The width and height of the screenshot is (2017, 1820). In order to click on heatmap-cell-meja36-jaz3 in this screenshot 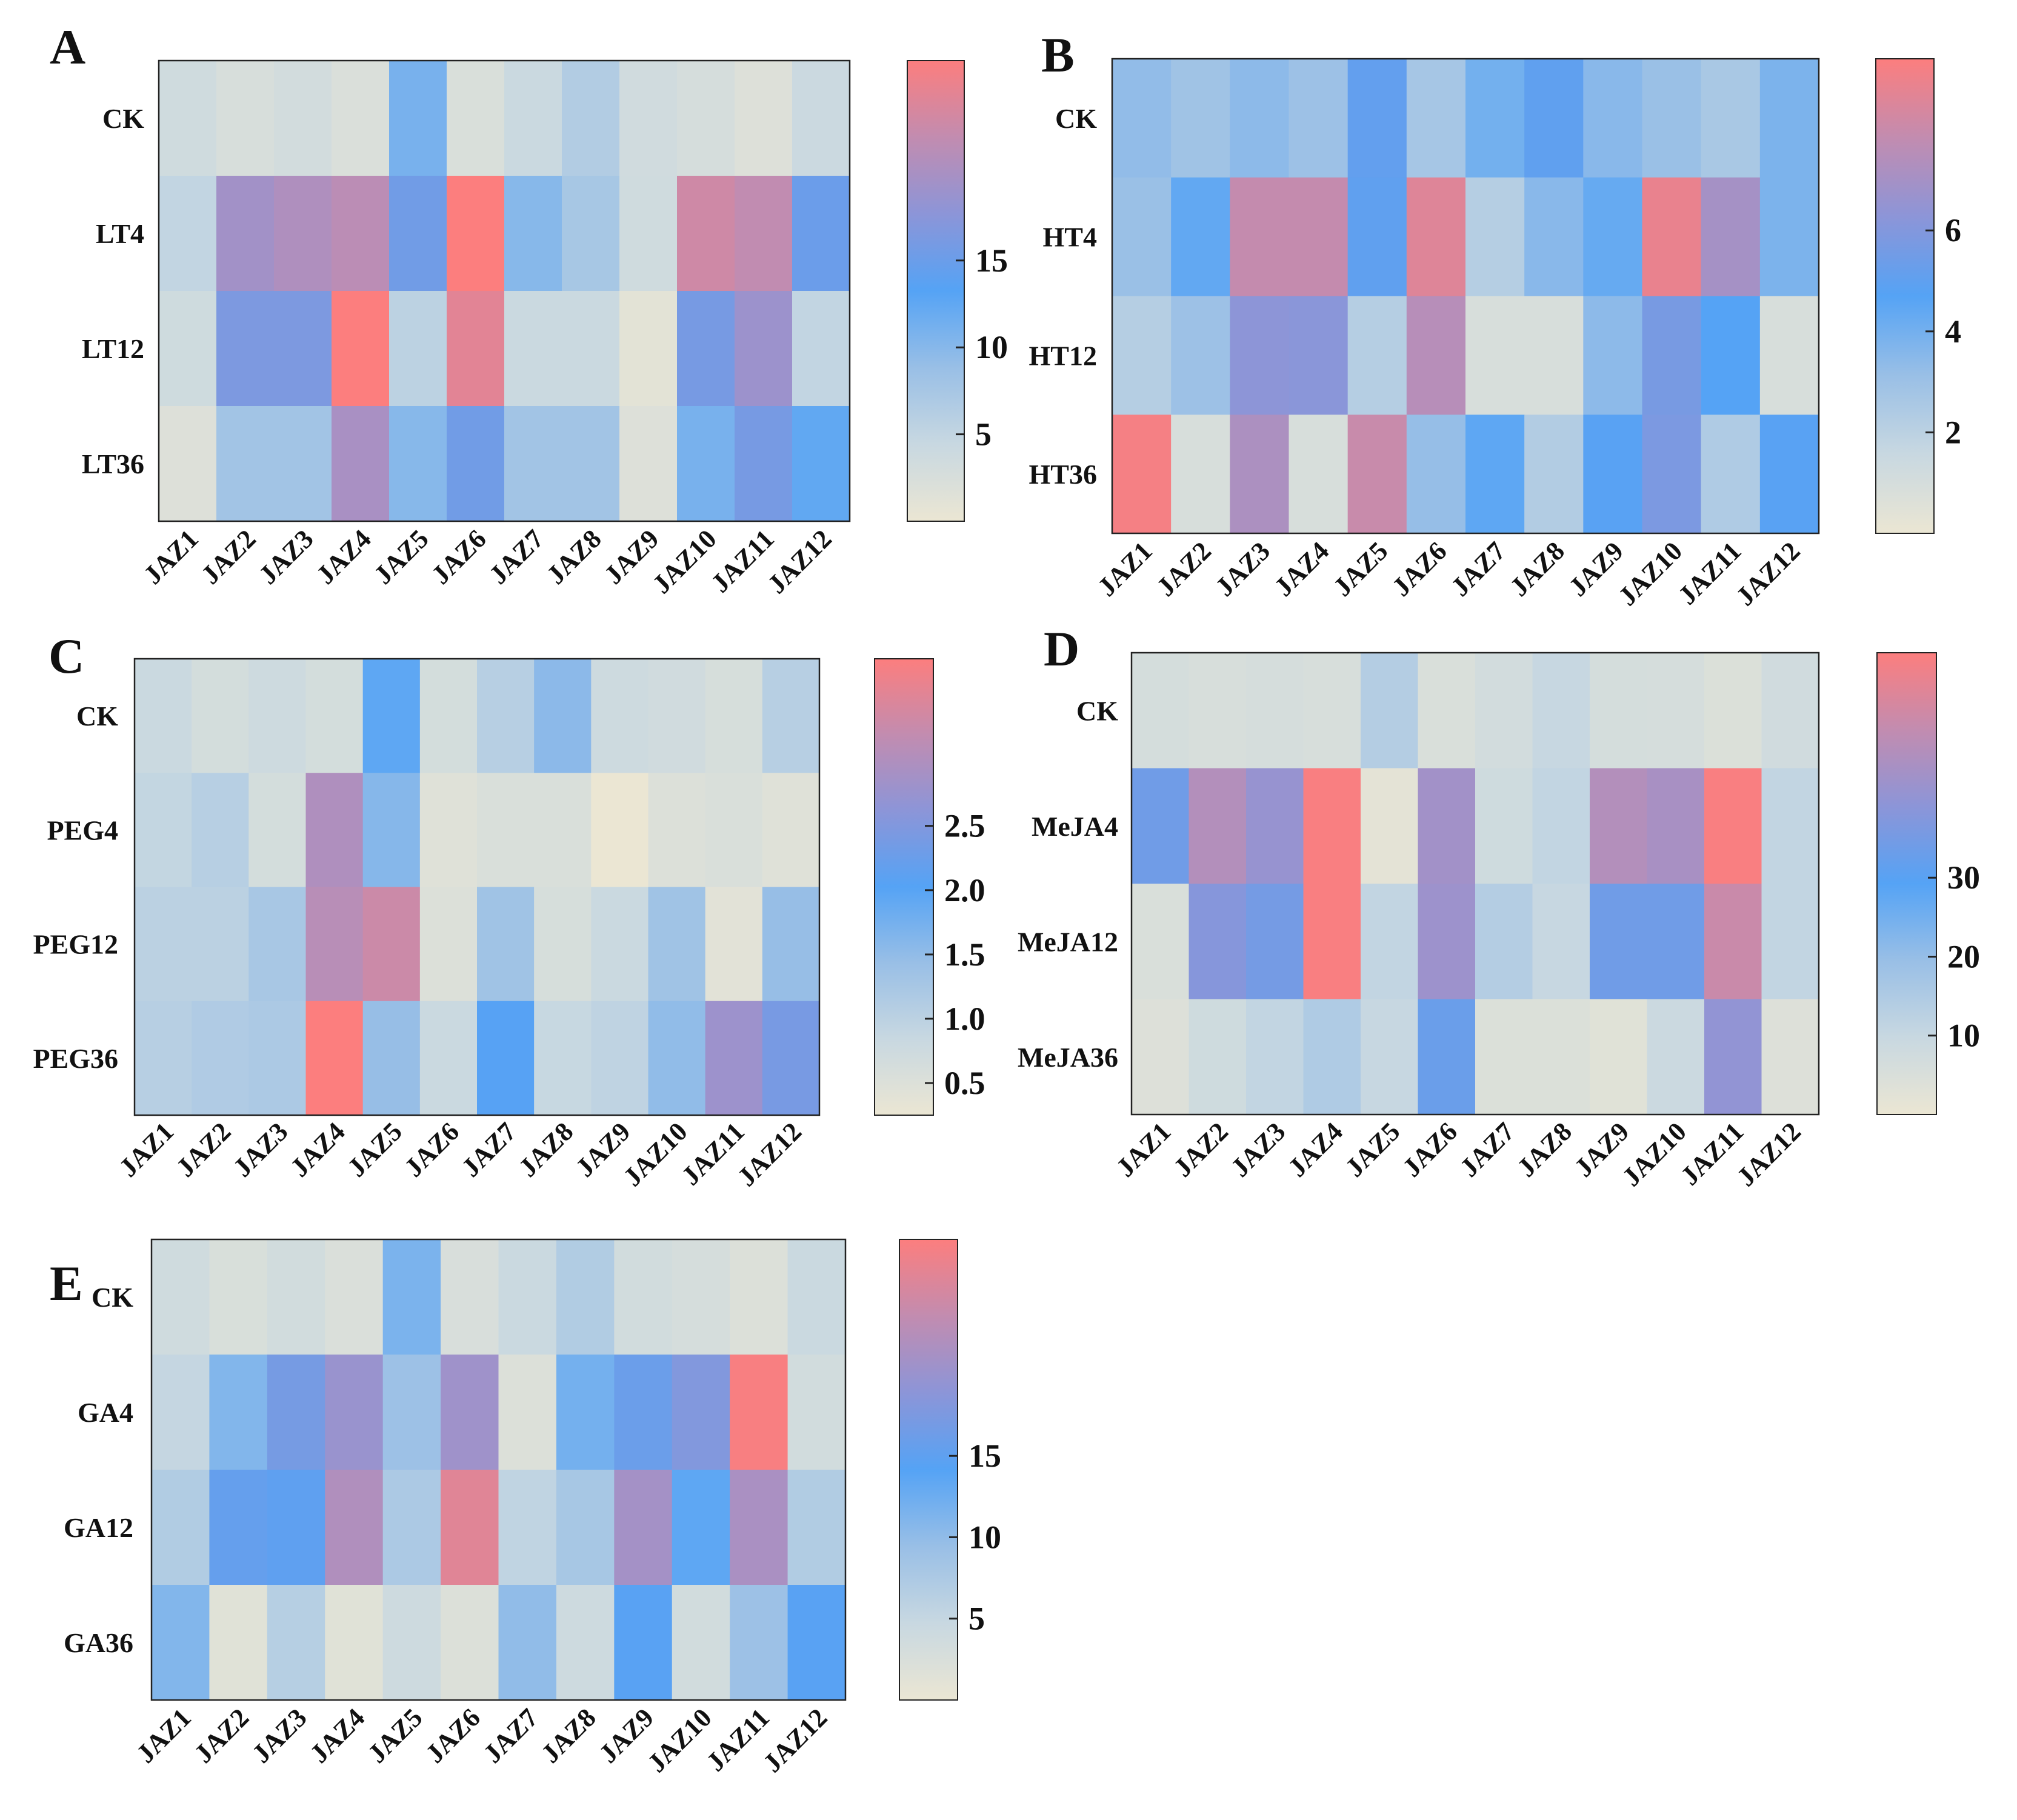, I will do `click(1275, 1057)`.